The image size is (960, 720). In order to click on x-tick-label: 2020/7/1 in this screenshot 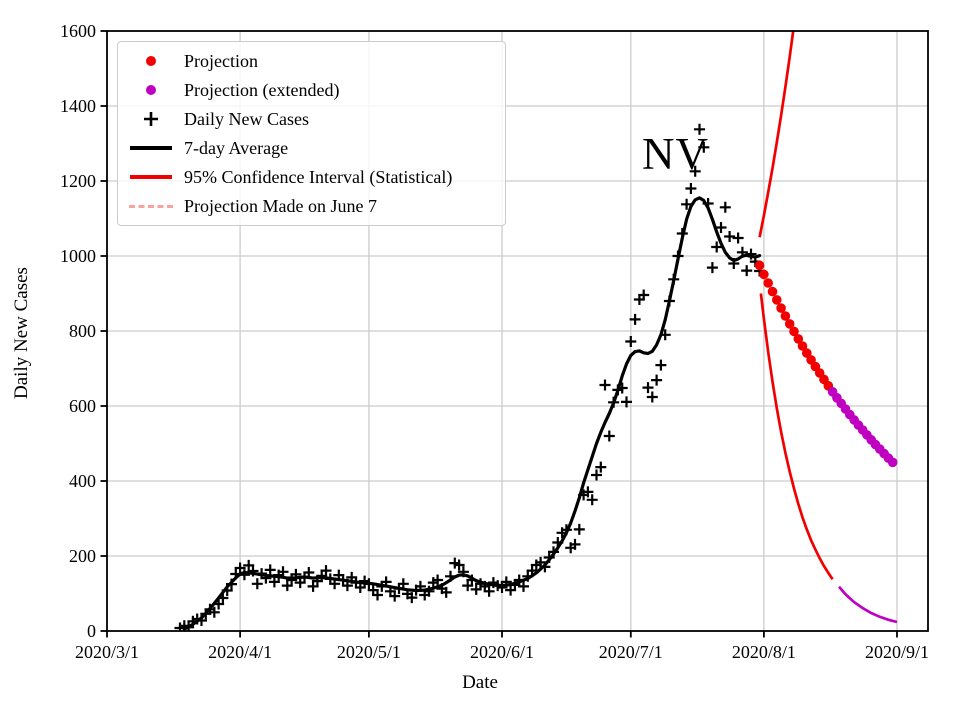, I will do `click(631, 652)`.